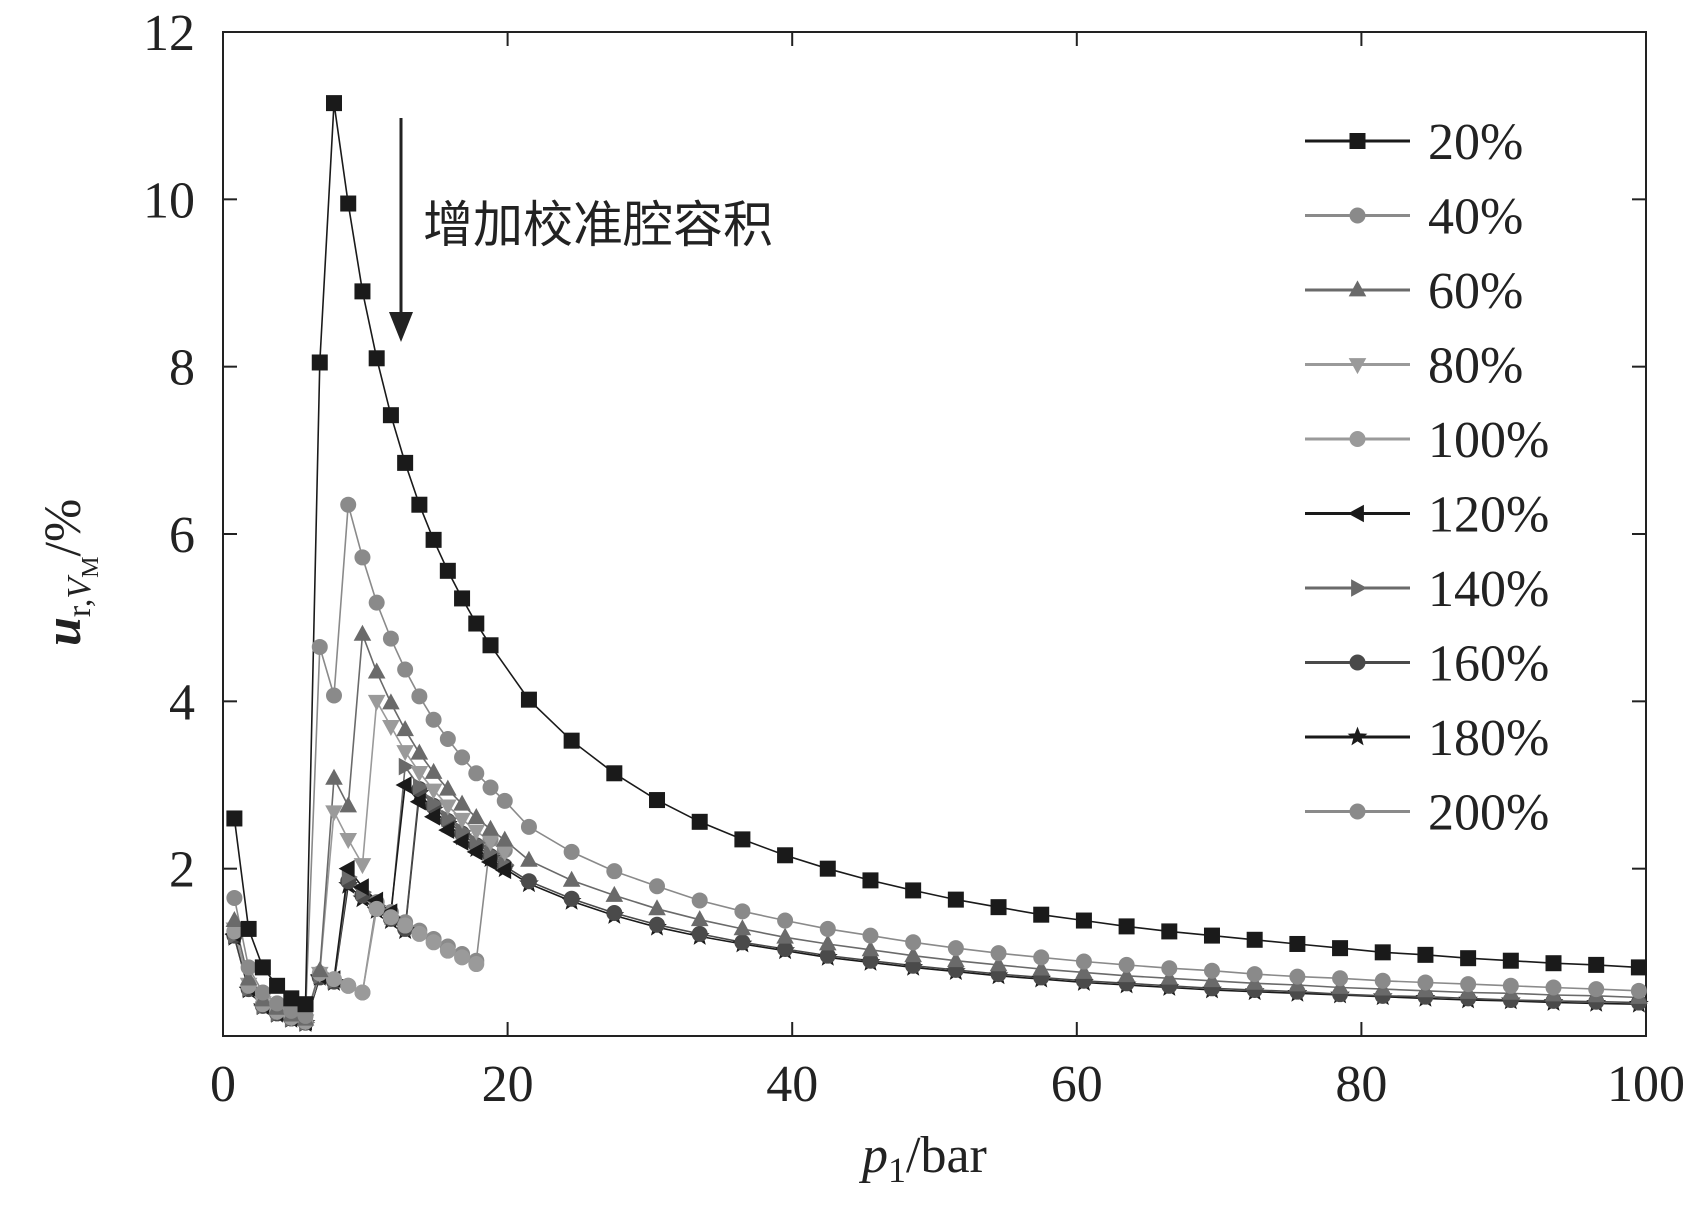 Image resolution: width=1693 pixels, height=1205 pixels. I want to click on x-tick-label: 0, so click(223, 1084).